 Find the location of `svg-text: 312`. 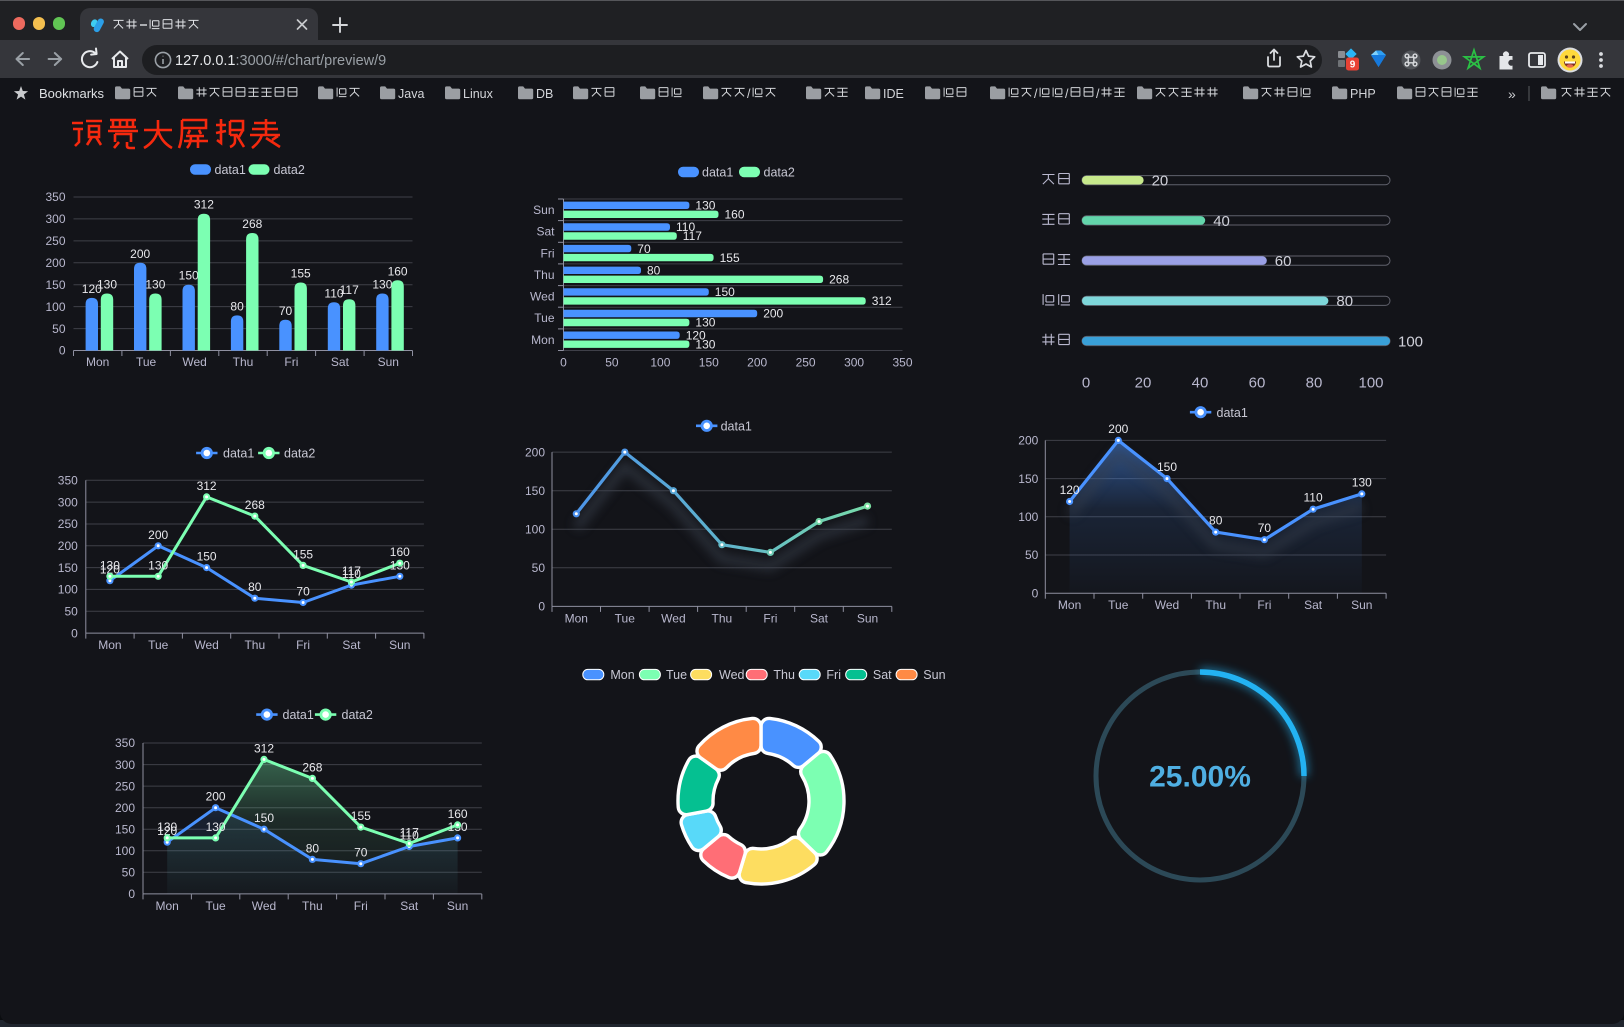

svg-text: 312 is located at coordinates (204, 205).